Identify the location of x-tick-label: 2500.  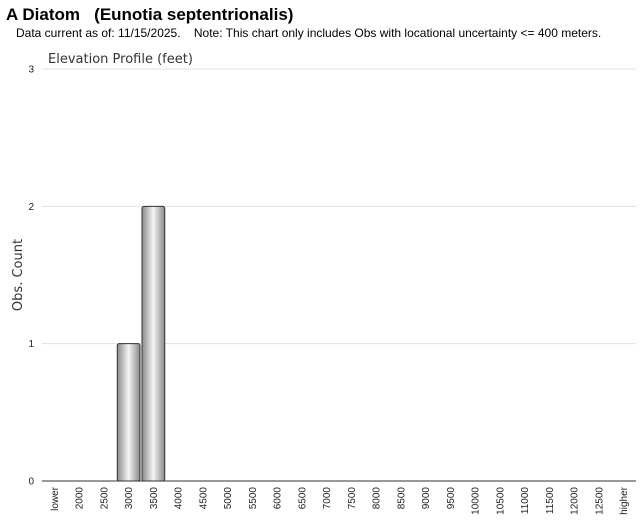
(104, 498).